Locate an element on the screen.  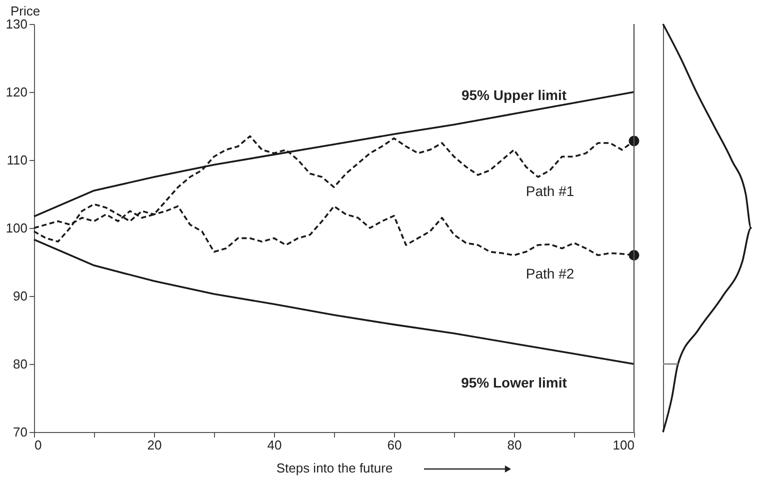
x-tick-label: 100 is located at coordinates (623, 445).